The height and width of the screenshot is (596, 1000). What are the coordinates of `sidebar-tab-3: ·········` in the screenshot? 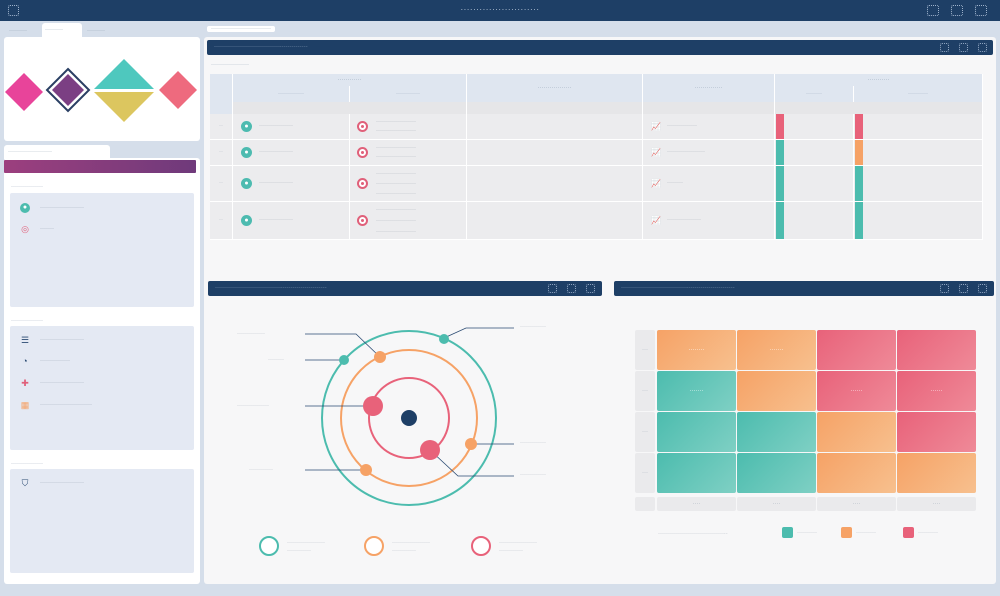 It's located at (96, 31).